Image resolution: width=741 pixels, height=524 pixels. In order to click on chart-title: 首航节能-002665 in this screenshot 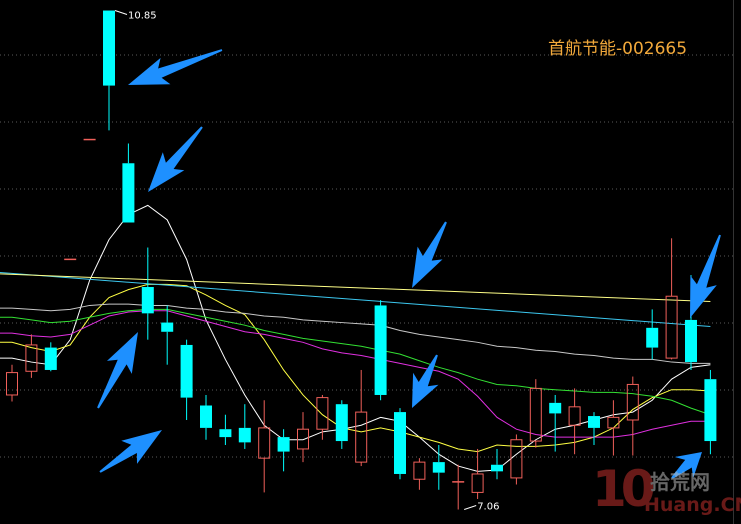, I will do `click(618, 49)`.